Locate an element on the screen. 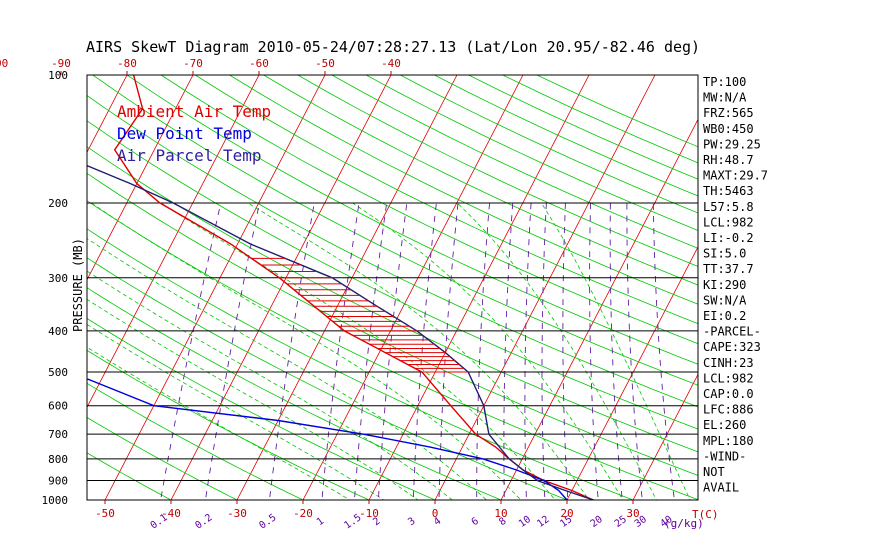 The image size is (870, 560). mixing-ratio-tick-label: 20 is located at coordinates (597, 522).